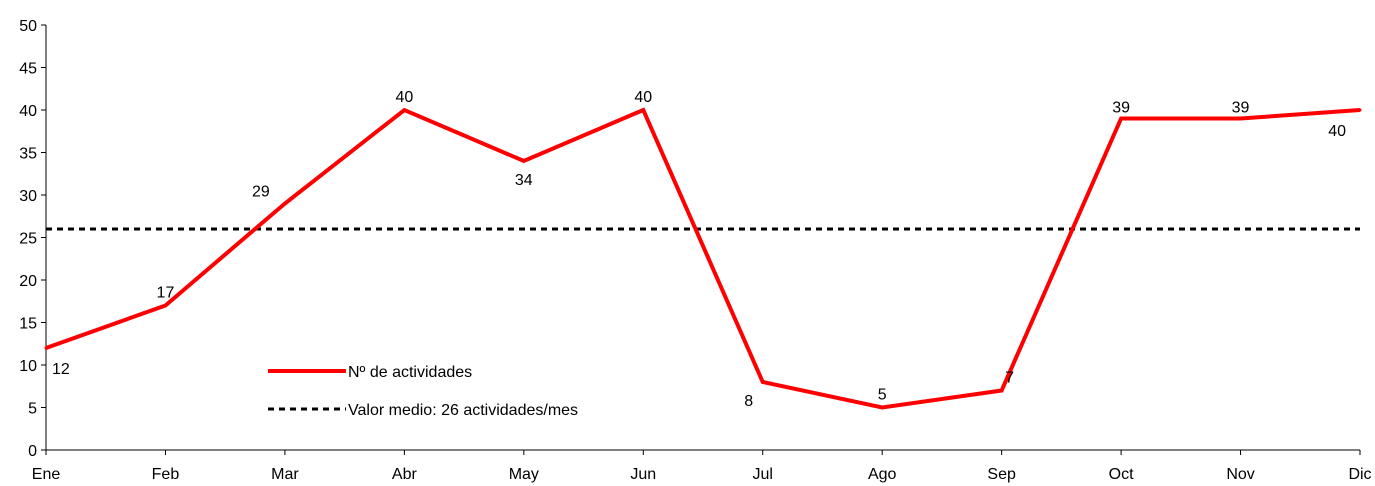 The height and width of the screenshot is (486, 1375). I want to click on y-tick-label: 25, so click(28, 239).